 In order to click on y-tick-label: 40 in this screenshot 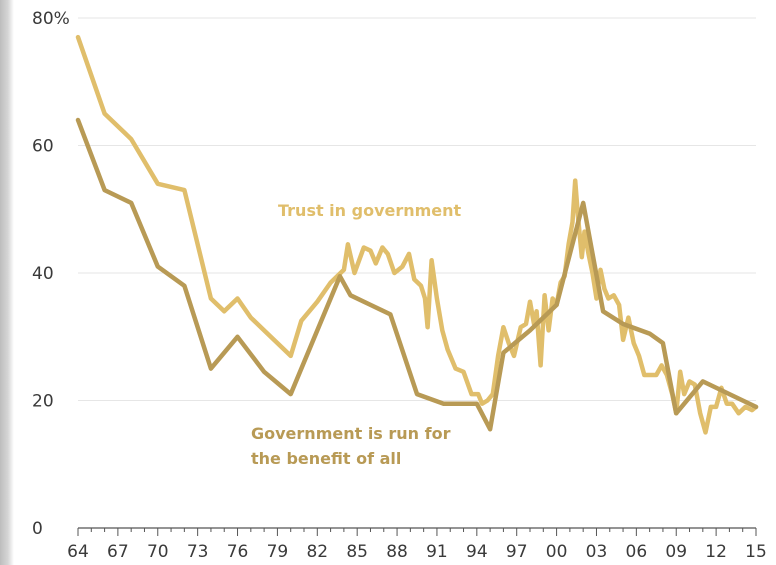, I will do `click(43, 274)`.